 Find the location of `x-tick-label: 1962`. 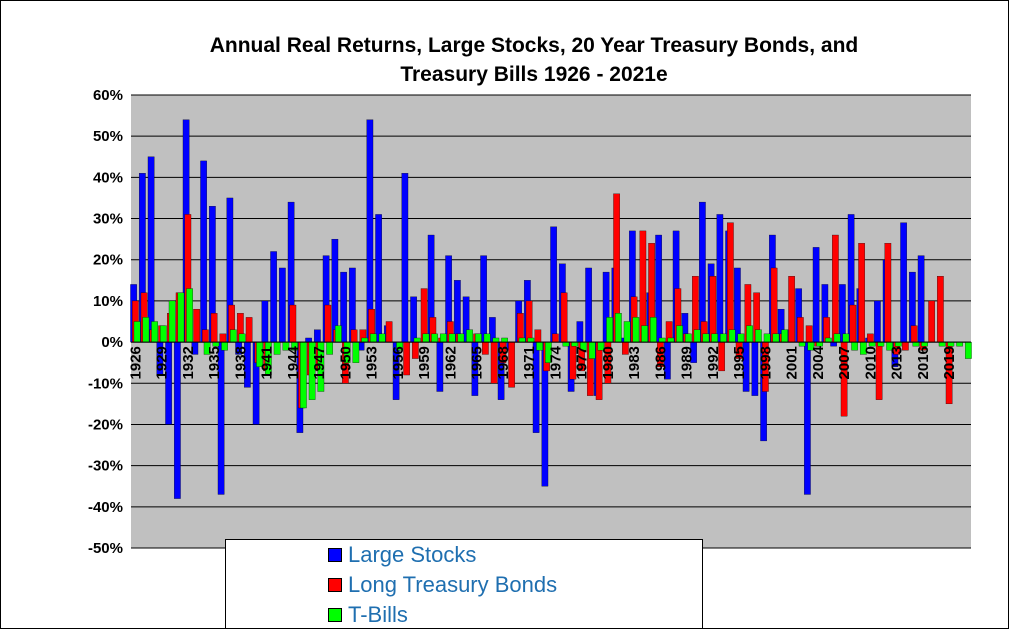

x-tick-label: 1962 is located at coordinates (450, 362).